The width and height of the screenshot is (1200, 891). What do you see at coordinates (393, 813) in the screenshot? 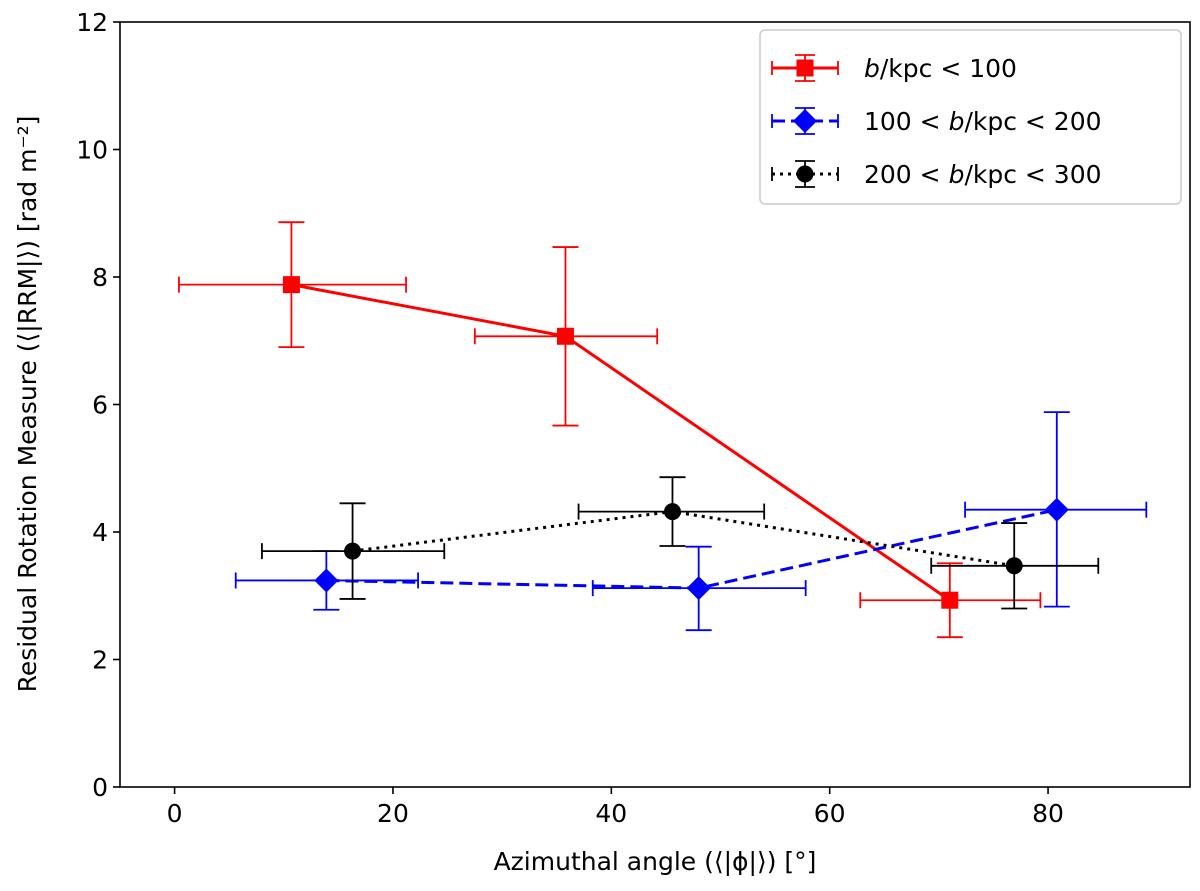
I see `x-tick-label: 20` at bounding box center [393, 813].